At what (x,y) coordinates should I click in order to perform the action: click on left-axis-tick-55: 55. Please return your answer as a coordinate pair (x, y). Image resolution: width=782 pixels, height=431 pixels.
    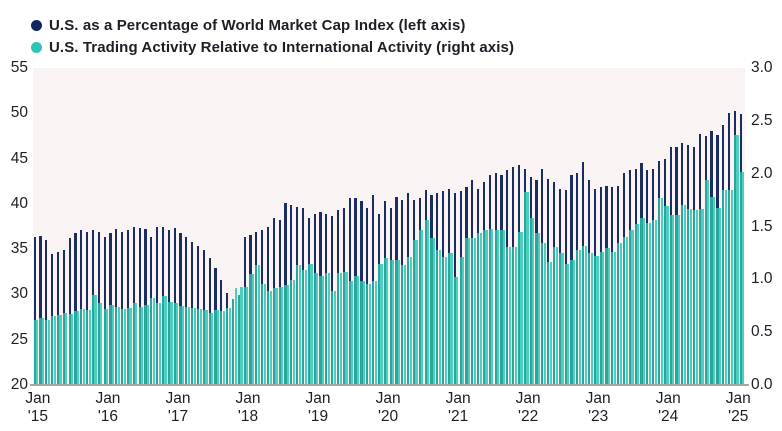
    Looking at the image, I should click on (19, 67).